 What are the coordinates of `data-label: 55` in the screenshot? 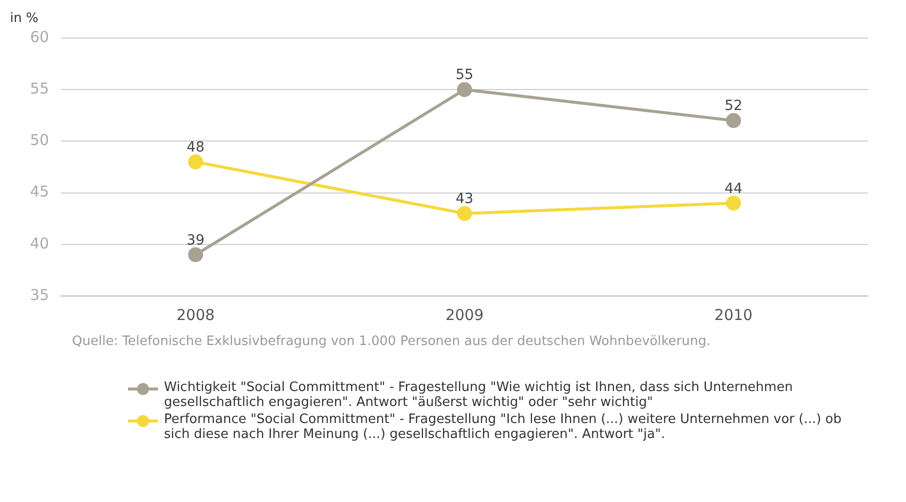 It's located at (465, 75).